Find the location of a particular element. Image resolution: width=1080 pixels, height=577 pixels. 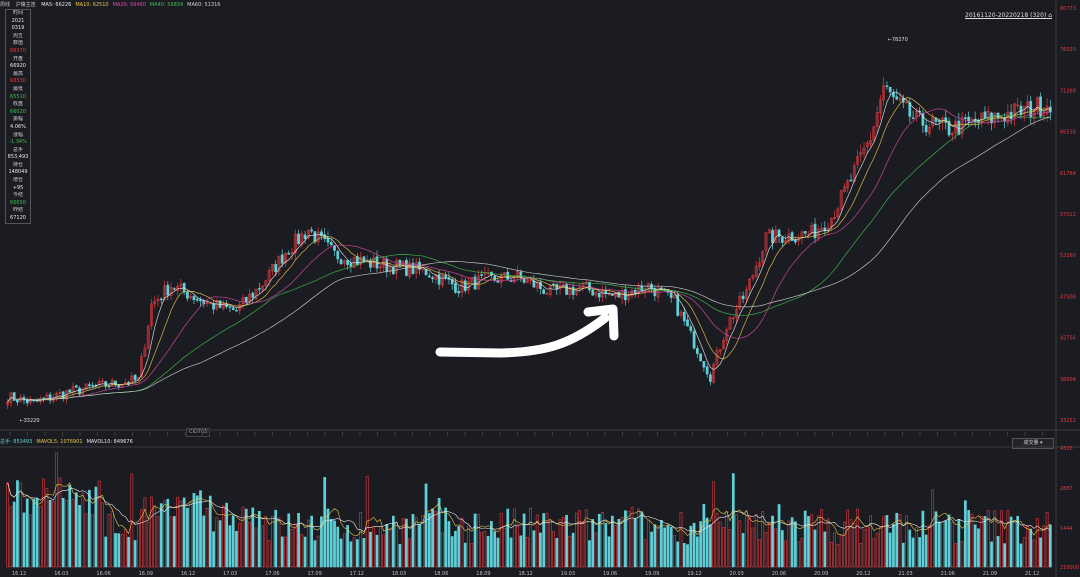

volume-tick-label: 1444 is located at coordinates (1066, 529).